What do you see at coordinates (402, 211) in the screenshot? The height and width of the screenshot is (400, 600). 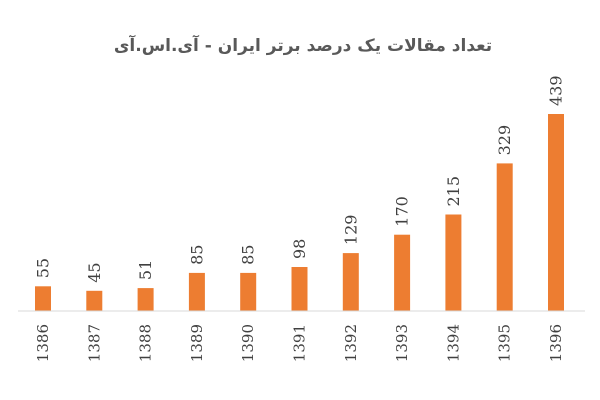 I see `data-label-1393: 170` at bounding box center [402, 211].